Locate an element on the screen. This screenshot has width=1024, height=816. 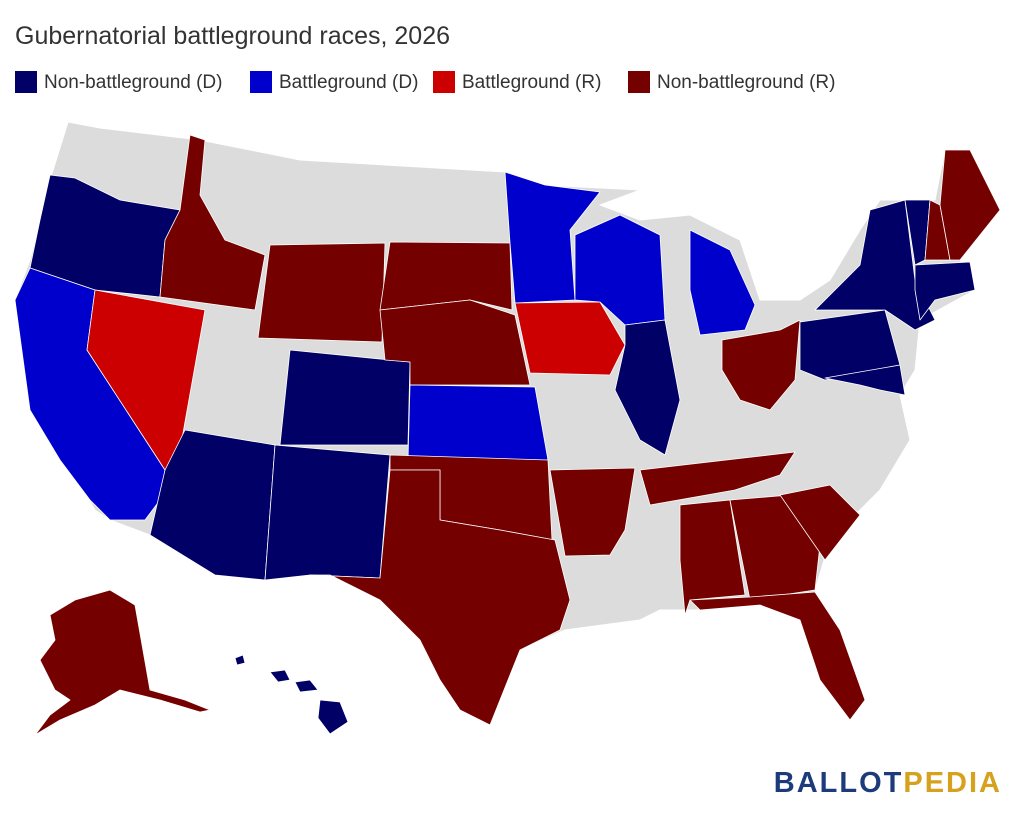
logo-part: PEDIA is located at coordinates (952, 783).